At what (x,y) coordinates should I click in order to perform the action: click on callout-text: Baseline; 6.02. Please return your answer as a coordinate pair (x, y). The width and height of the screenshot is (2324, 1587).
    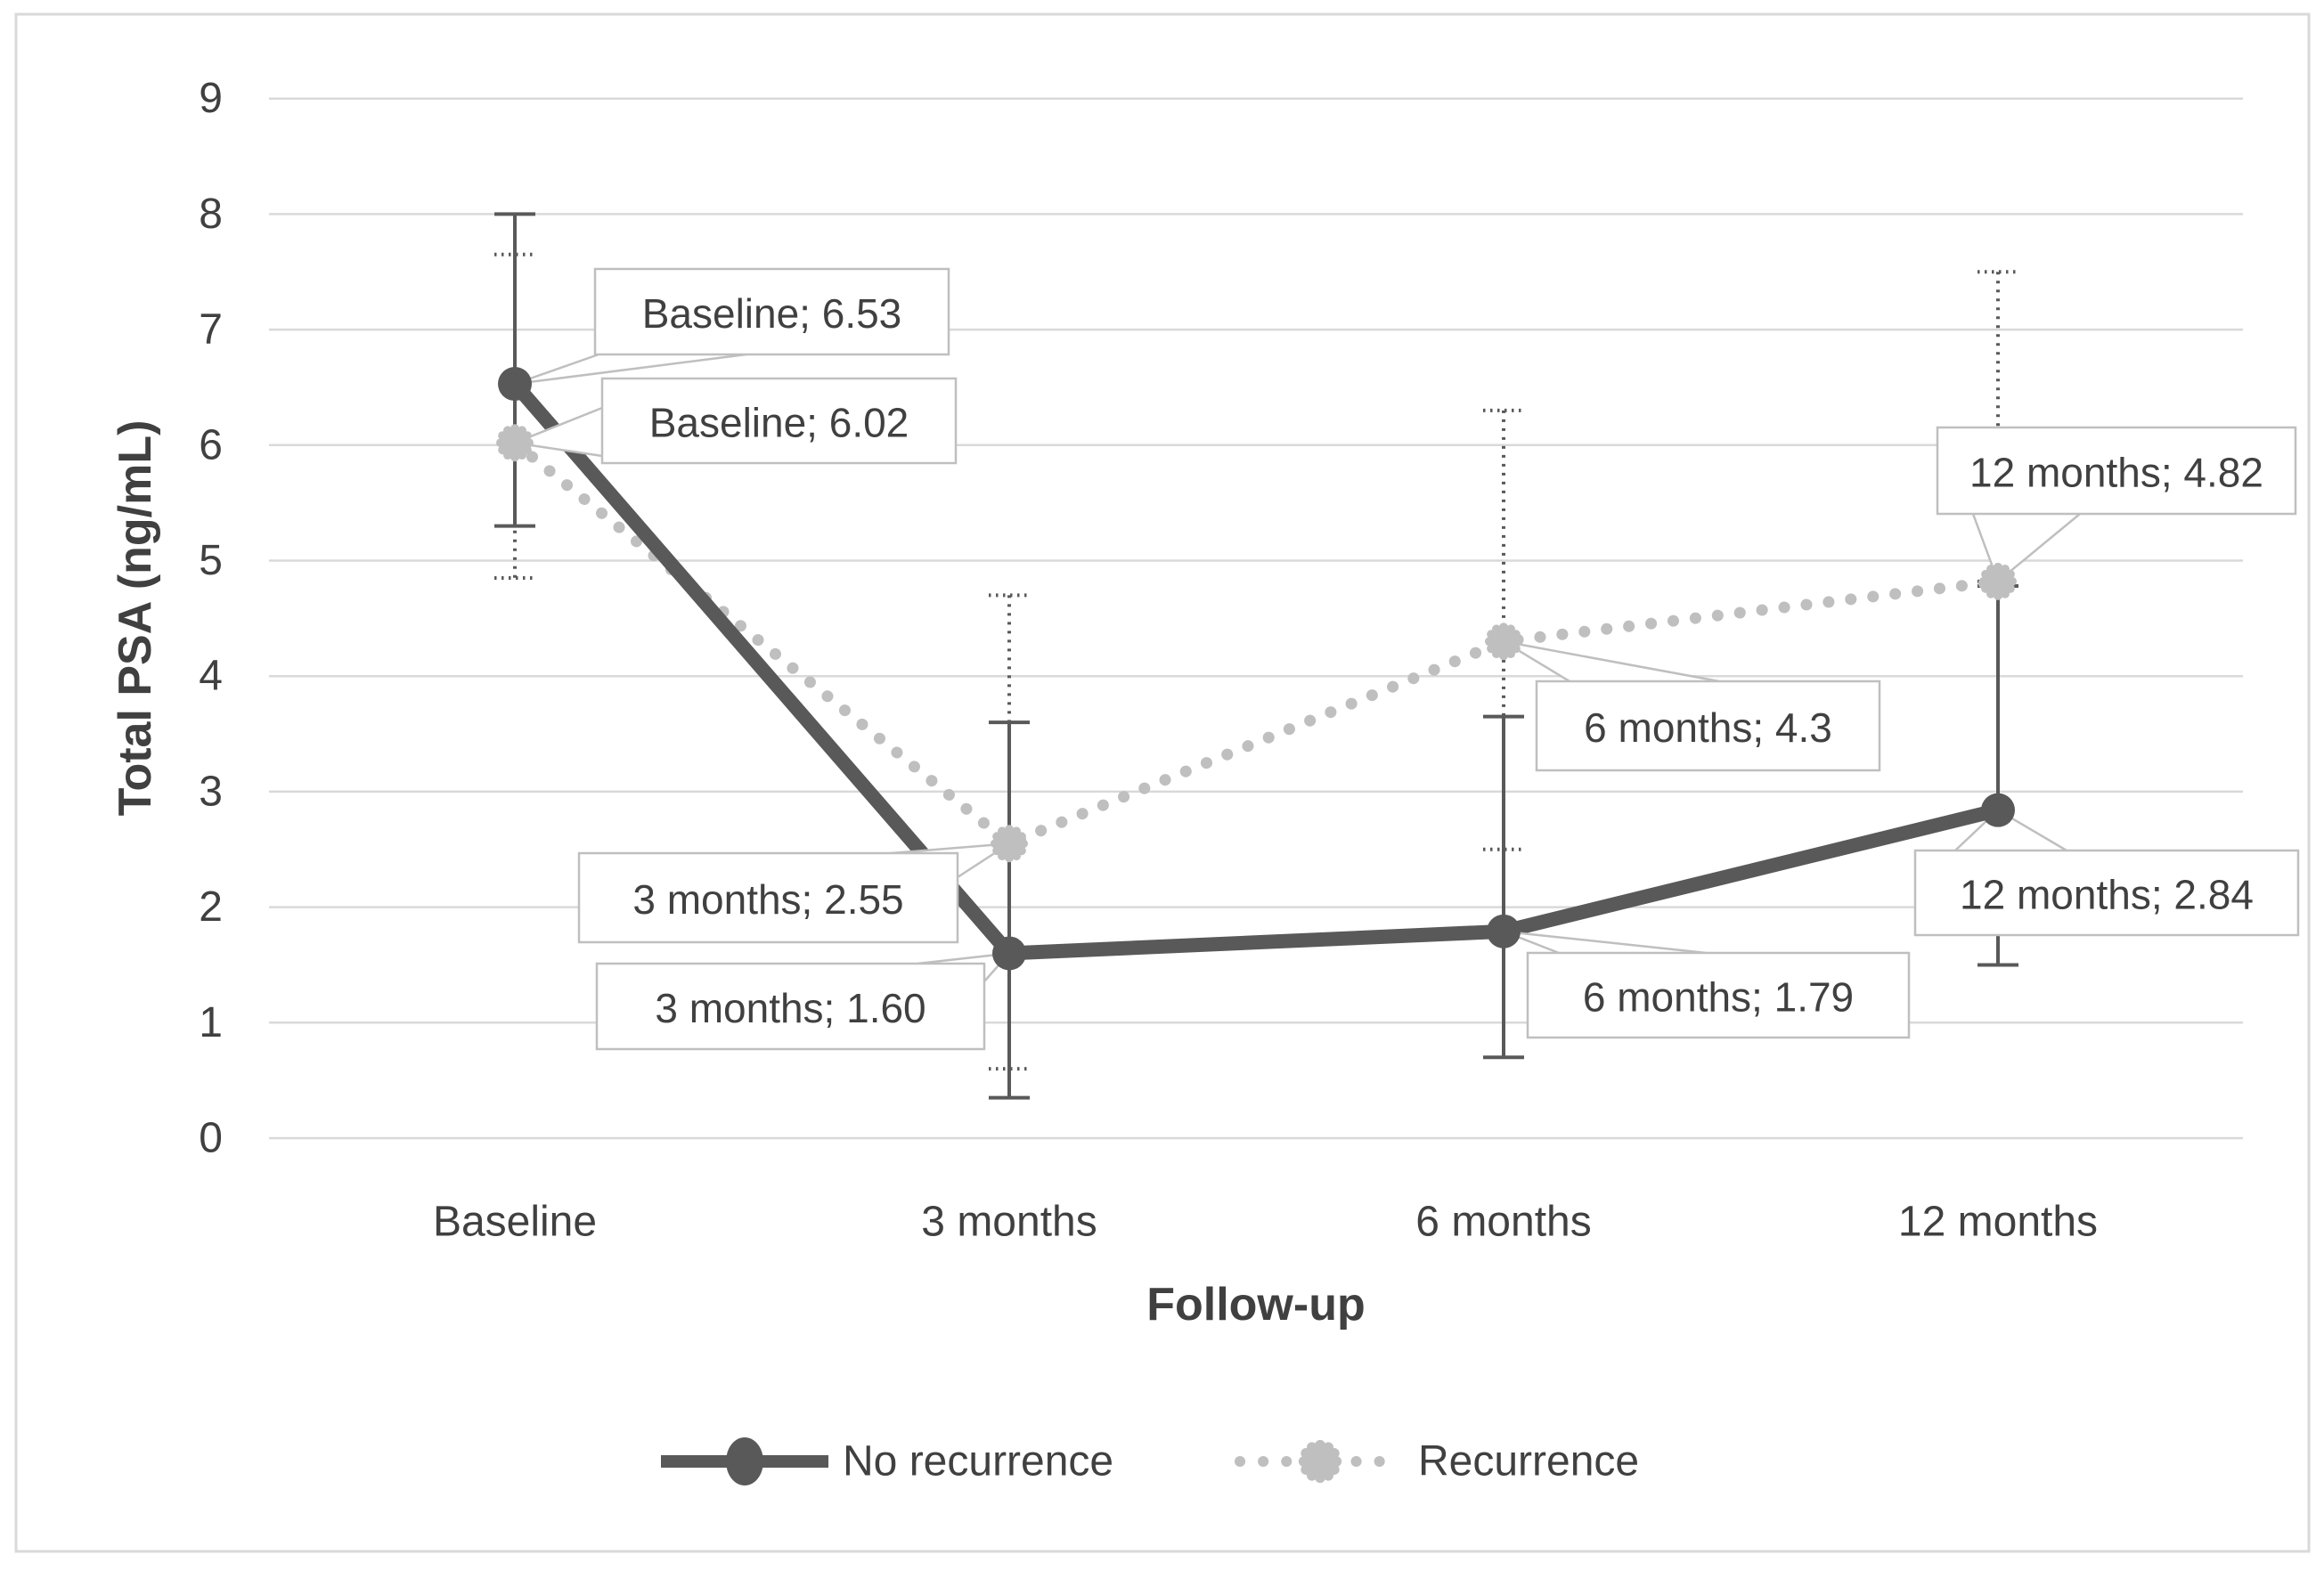
    Looking at the image, I should click on (779, 423).